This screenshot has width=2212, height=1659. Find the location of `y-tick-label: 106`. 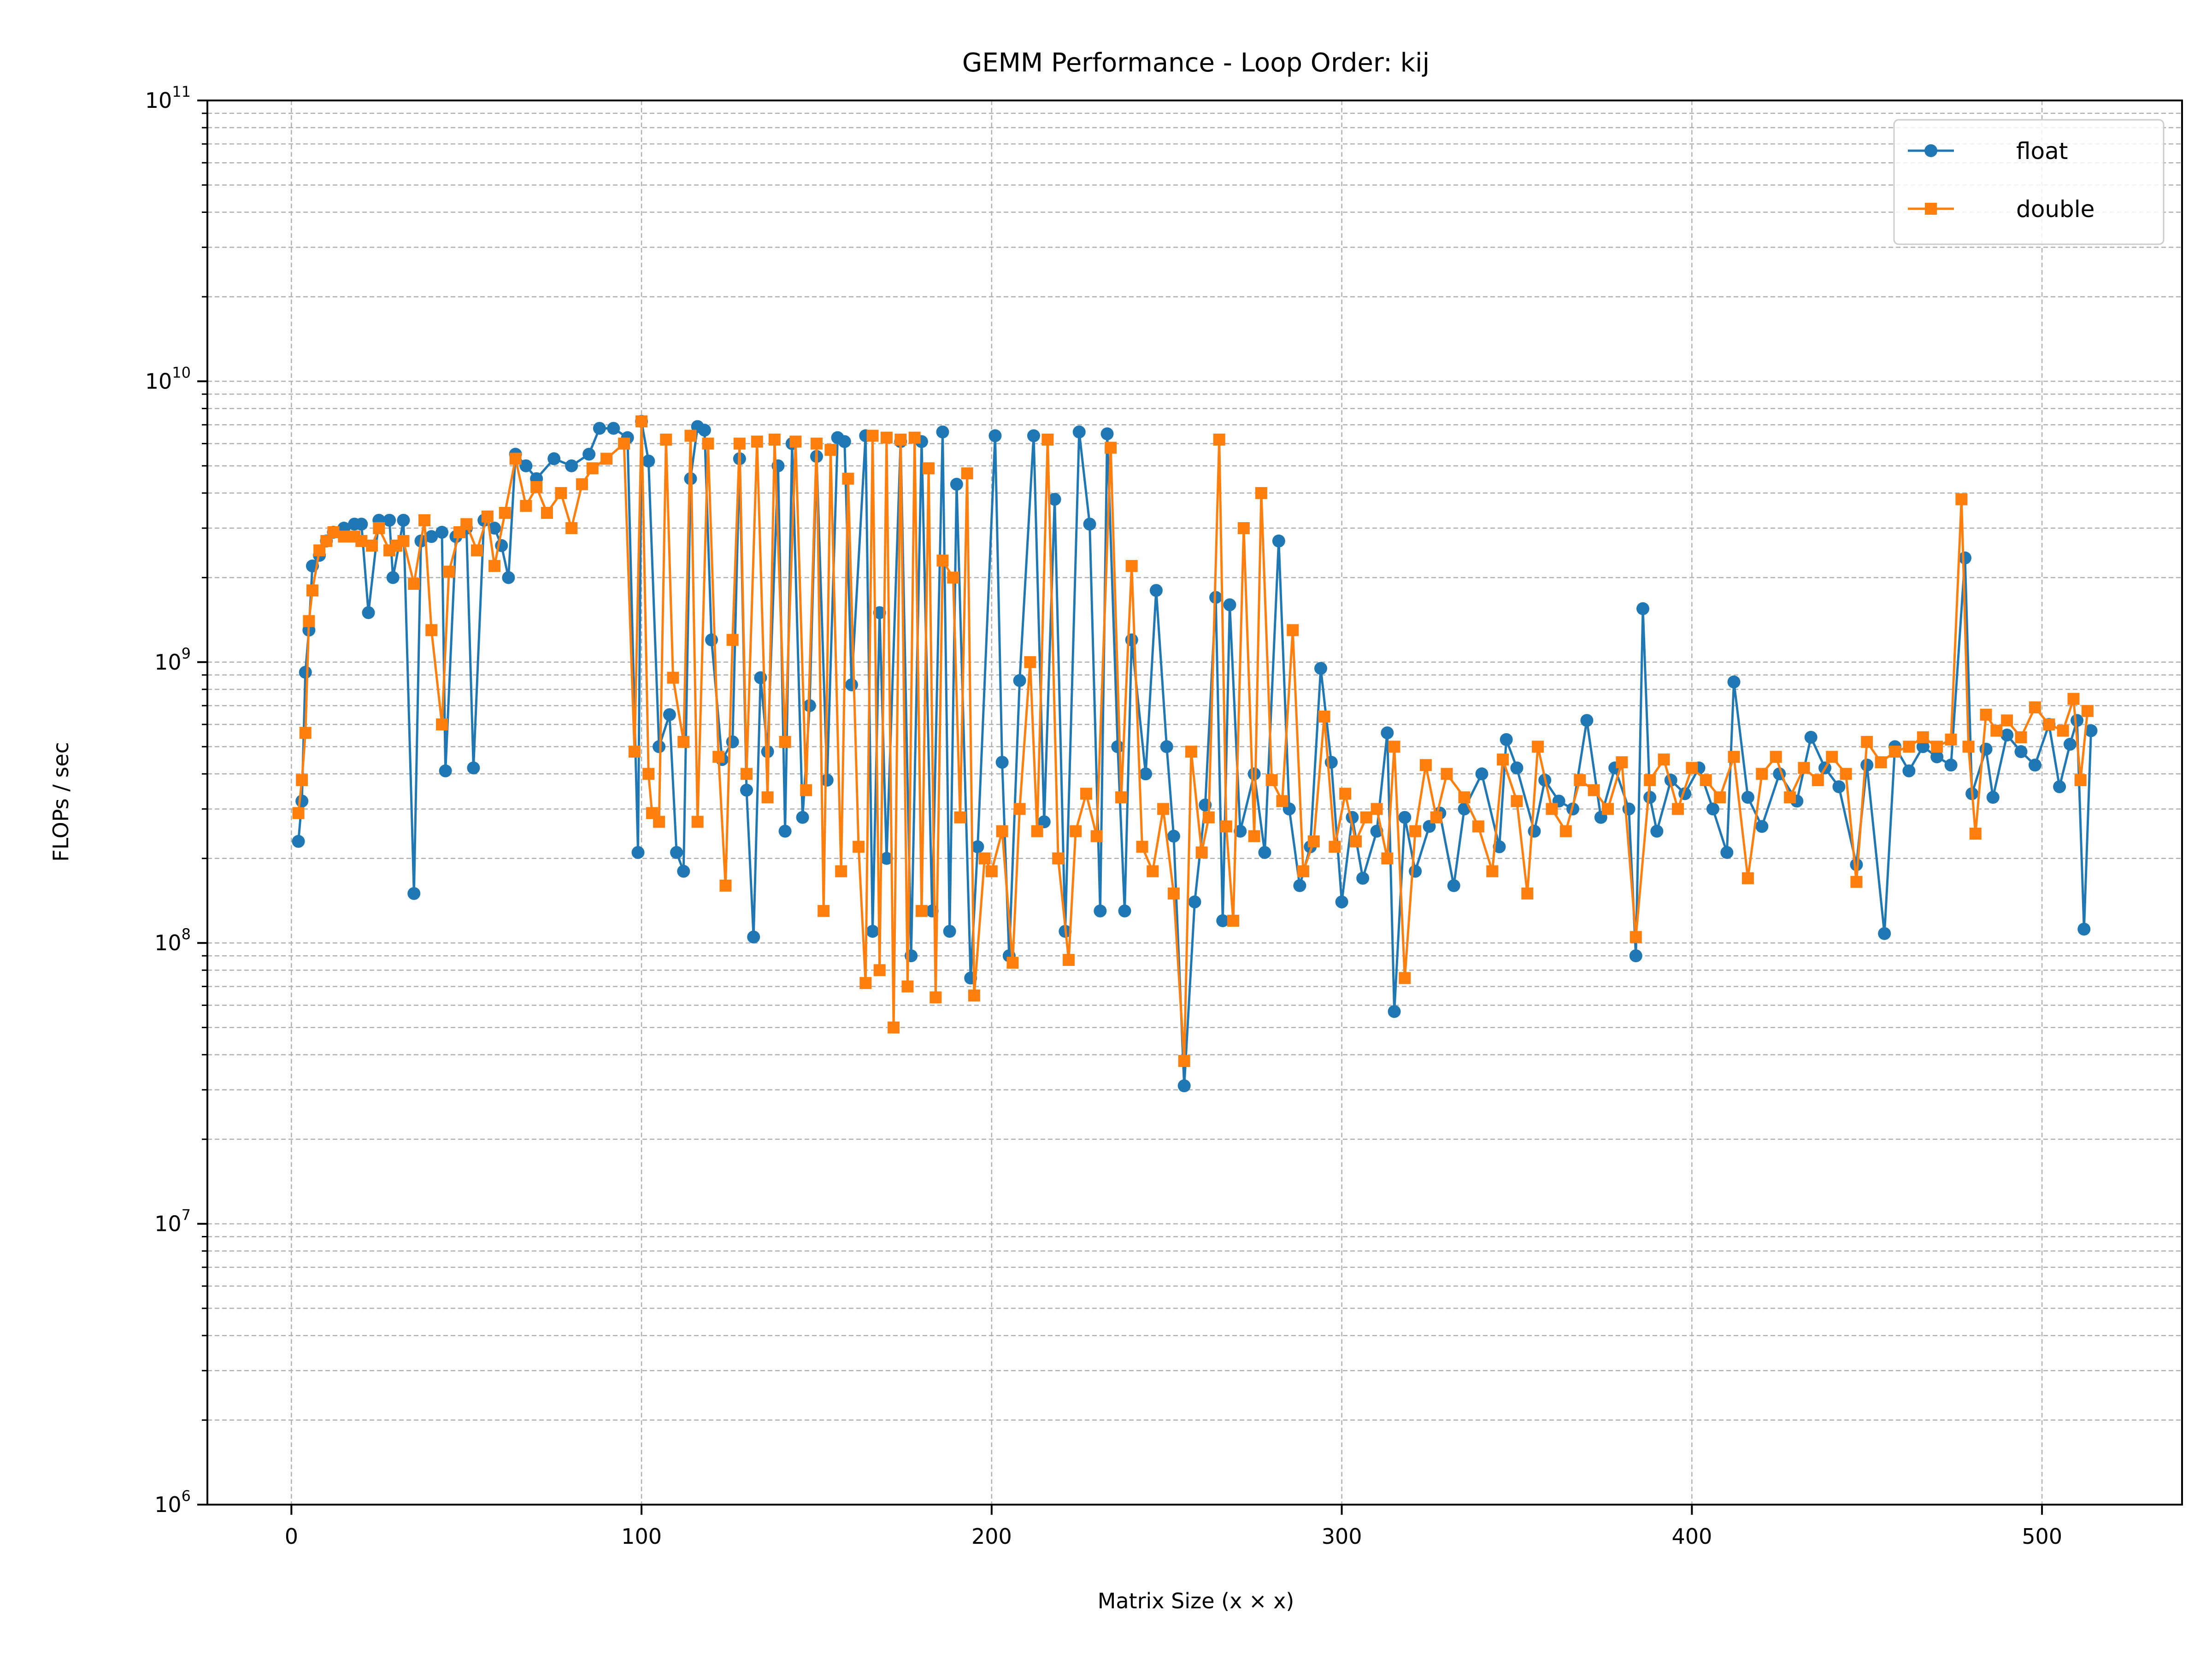

y-tick-label: 106 is located at coordinates (172, 1502).